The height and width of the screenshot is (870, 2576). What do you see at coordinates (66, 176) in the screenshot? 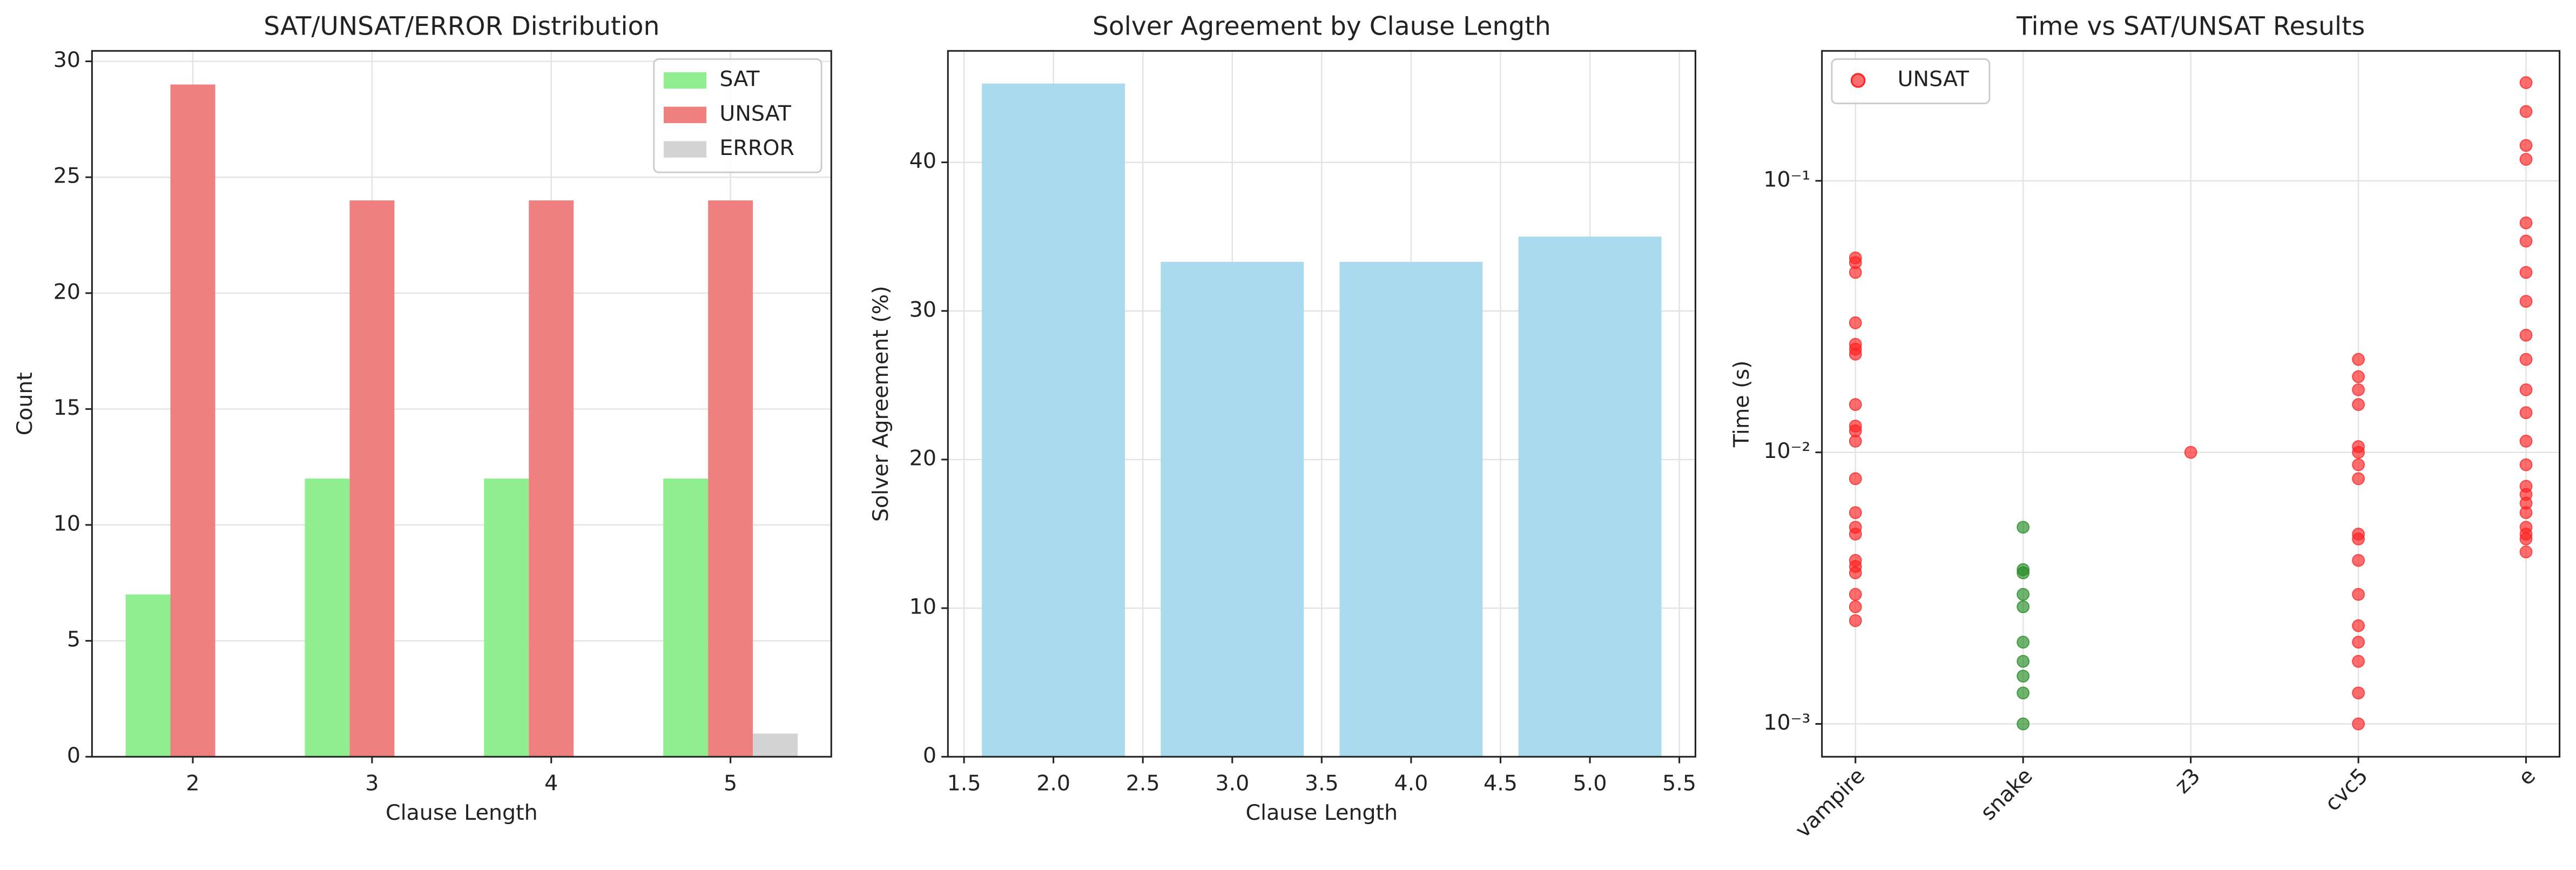
I see `y-tick-label: 25` at bounding box center [66, 176].